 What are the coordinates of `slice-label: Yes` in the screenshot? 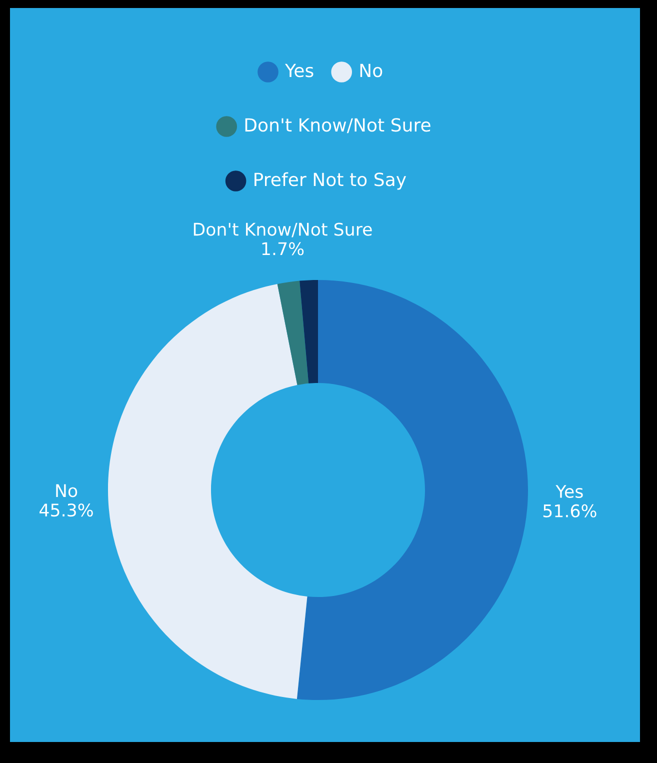 It's located at (569, 491).